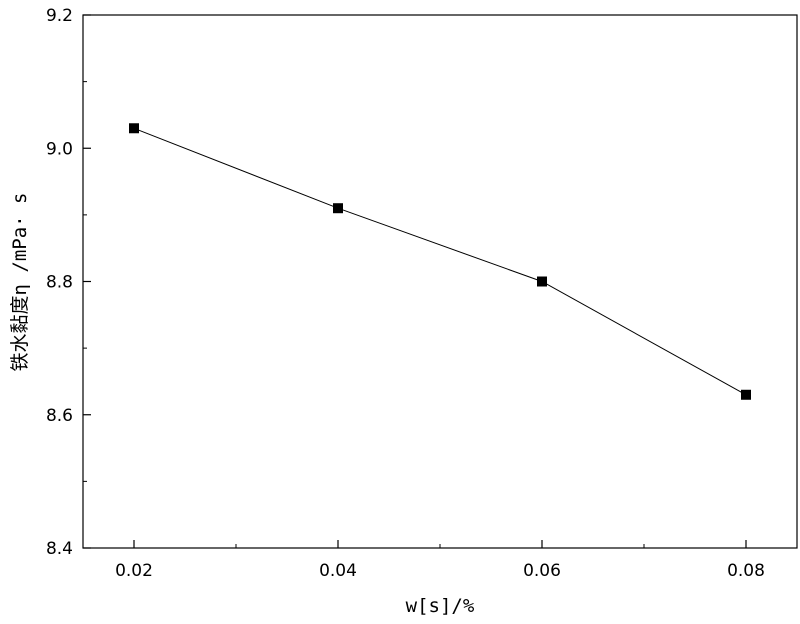 The width and height of the screenshot is (800, 624). What do you see at coordinates (338, 571) in the screenshot?
I see `x-tick-label: 0.04` at bounding box center [338, 571].